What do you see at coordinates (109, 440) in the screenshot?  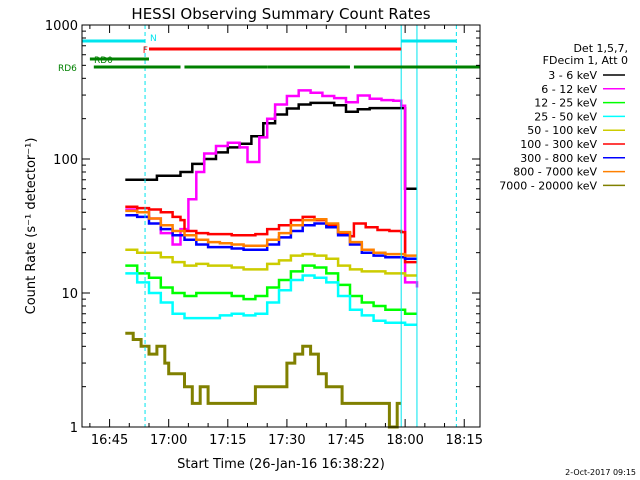 I see `x-tick-label: 16:45` at bounding box center [109, 440].